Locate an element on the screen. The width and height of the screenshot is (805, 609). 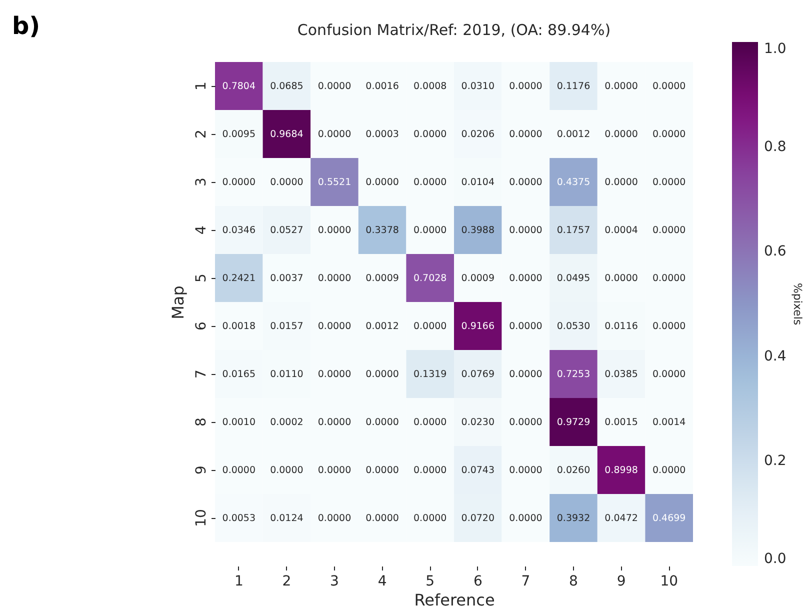
data-label: 0.1757 is located at coordinates (573, 230).